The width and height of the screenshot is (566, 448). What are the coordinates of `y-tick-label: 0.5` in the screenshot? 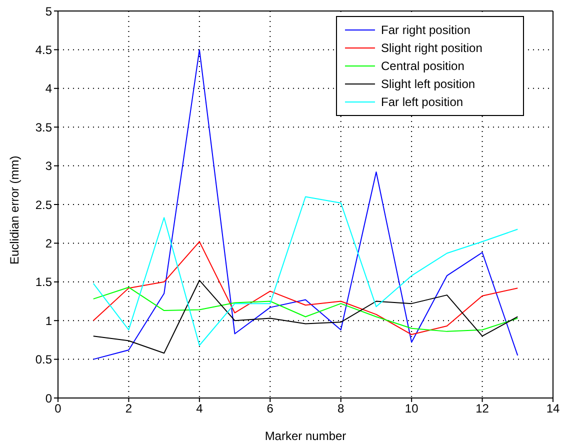 It's located at (43, 359).